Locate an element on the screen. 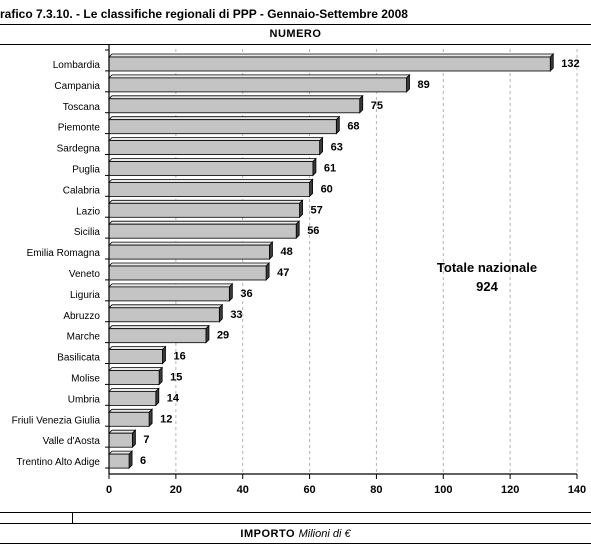 This screenshot has width=591, height=548. x-tick-label: 100 is located at coordinates (443, 490).